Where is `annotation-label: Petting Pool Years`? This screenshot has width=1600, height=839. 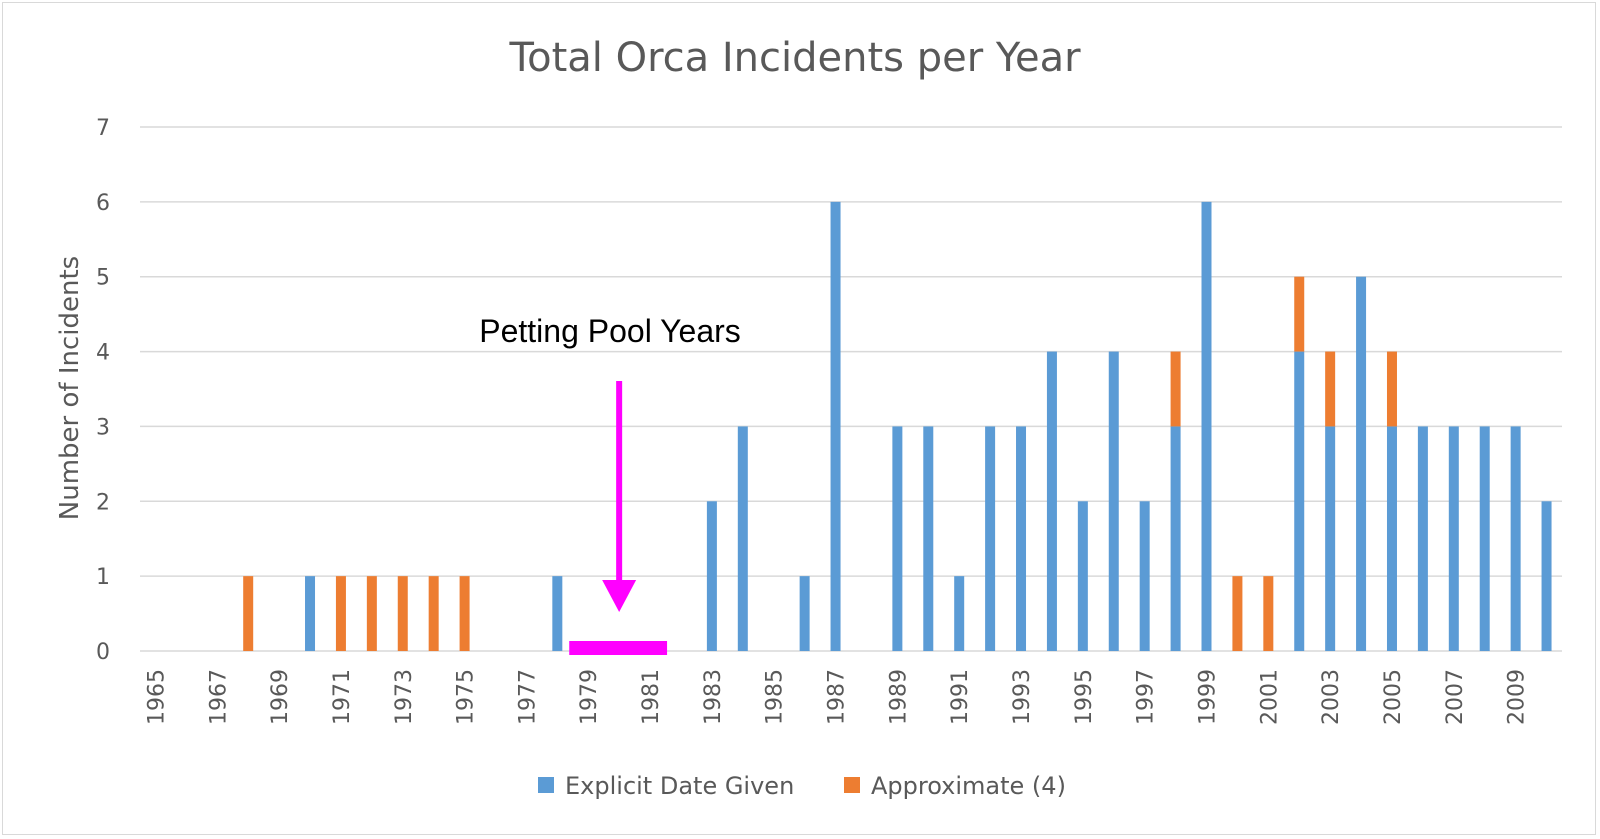 annotation-label: Petting Pool Years is located at coordinates (610, 331).